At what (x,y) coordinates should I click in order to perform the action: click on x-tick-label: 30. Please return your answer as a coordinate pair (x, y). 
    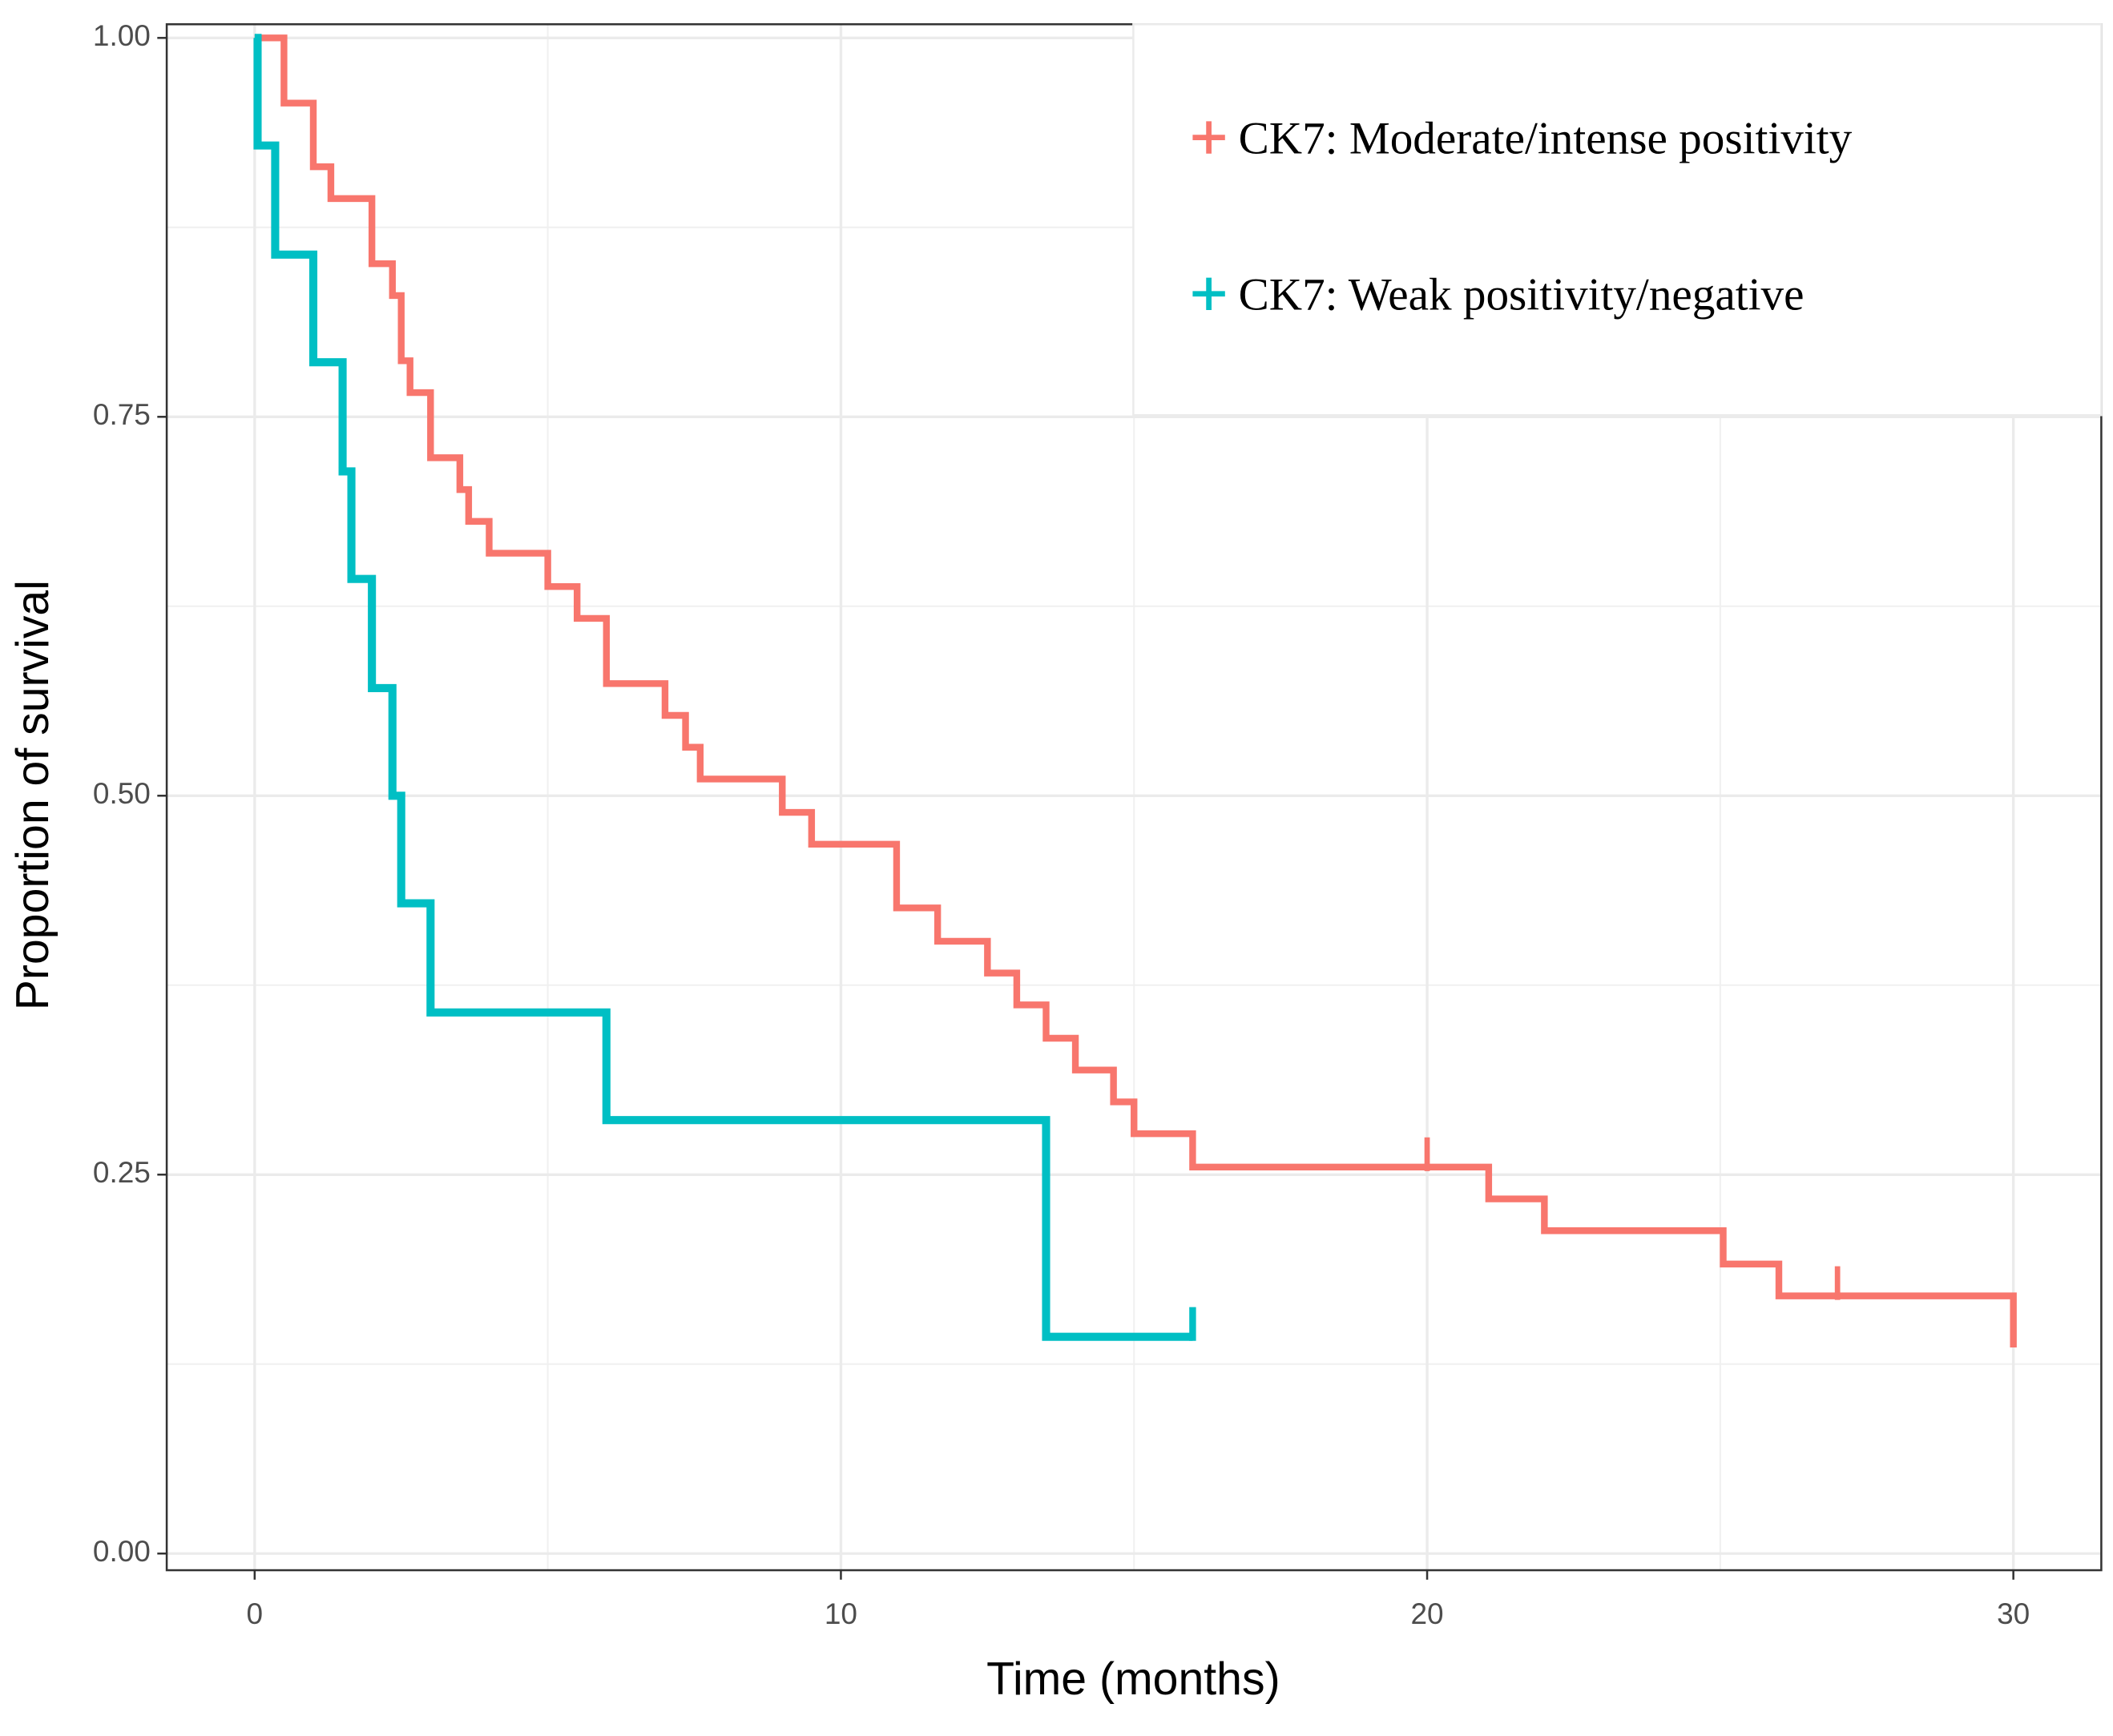
    Looking at the image, I should click on (2013, 1613).